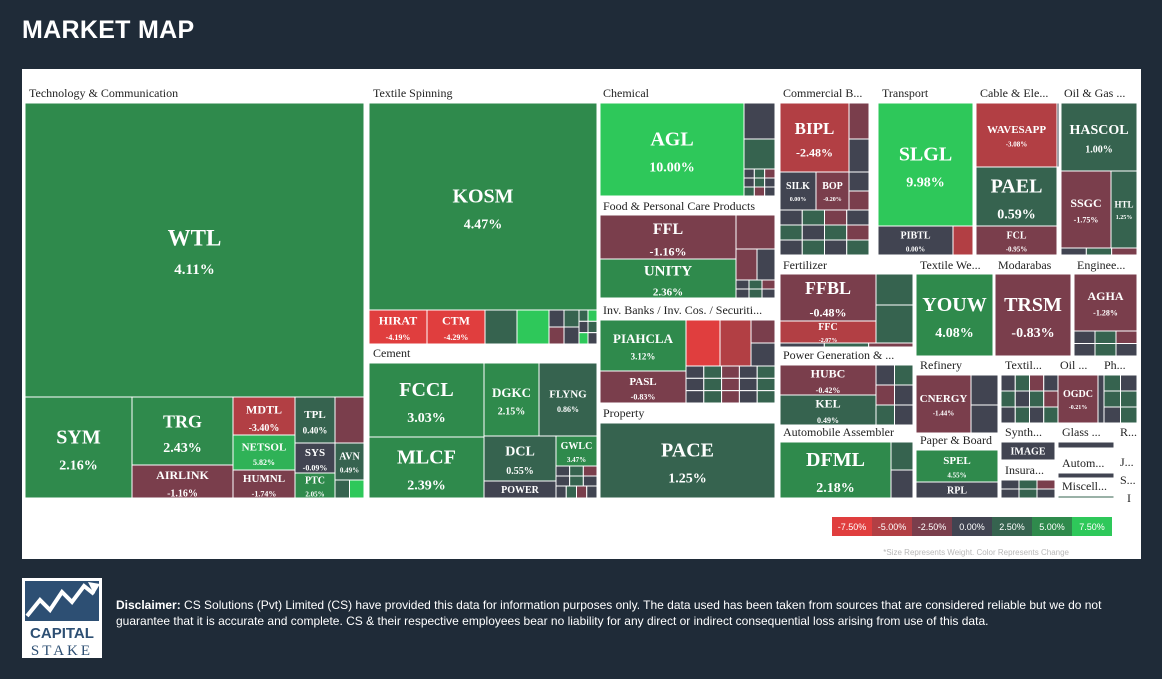  What do you see at coordinates (576, 451) in the screenshot?
I see `stock-tile-gwlc` at bounding box center [576, 451].